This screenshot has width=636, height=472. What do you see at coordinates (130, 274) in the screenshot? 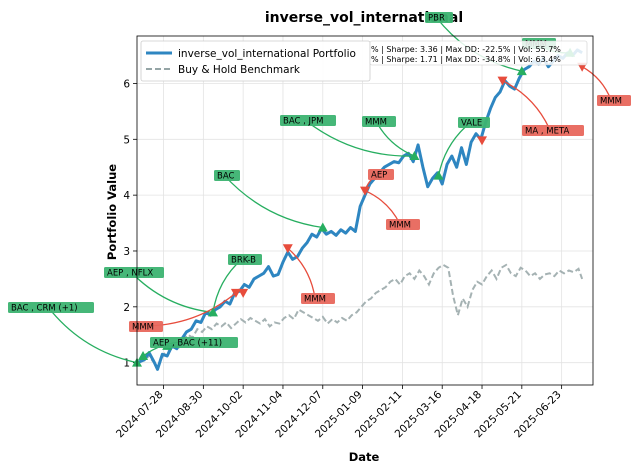
I see `annotation-label: AEP , NFLX` at bounding box center [130, 274].